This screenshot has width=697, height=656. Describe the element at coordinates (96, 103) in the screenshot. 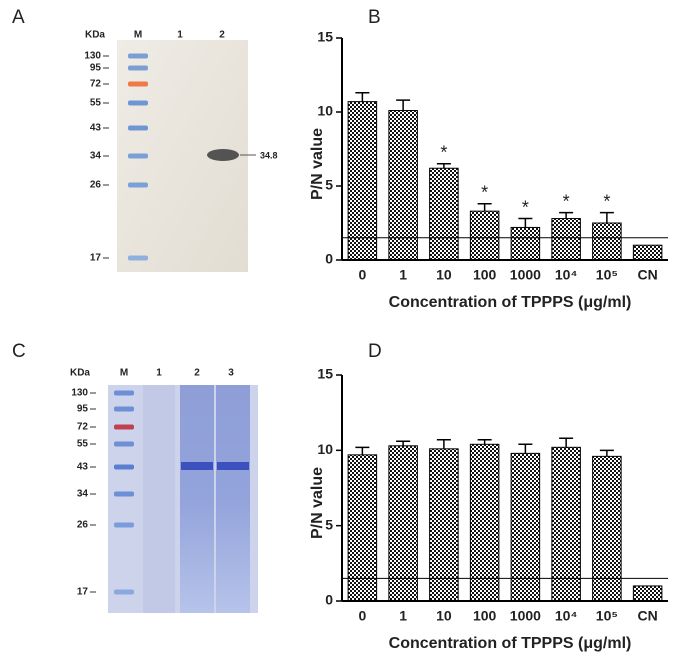

I see `marker-label: 55` at that location.